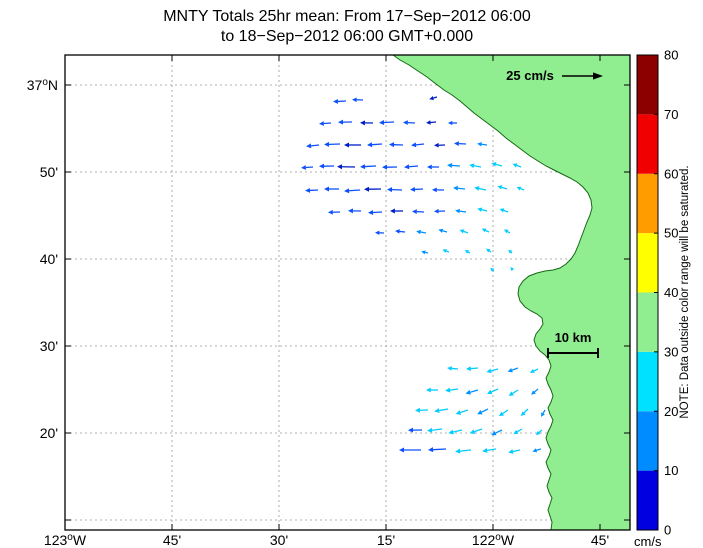 The image size is (703, 548). I want to click on deg-direction: N, so click(53, 85).